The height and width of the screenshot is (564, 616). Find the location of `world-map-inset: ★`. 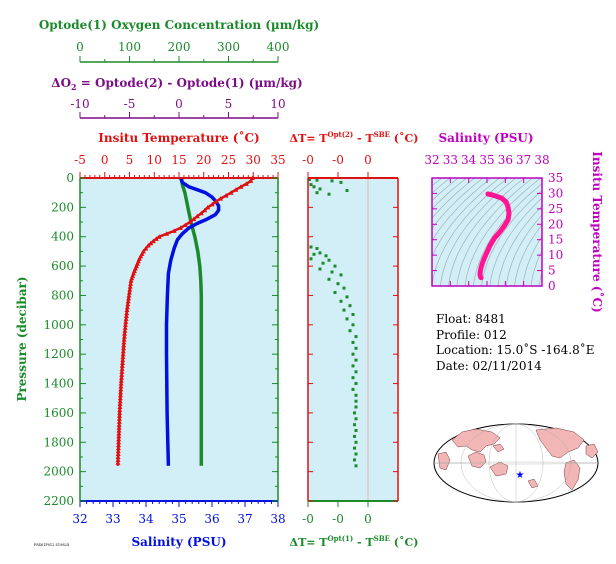

world-map-inset: ★ is located at coordinates (516, 463).